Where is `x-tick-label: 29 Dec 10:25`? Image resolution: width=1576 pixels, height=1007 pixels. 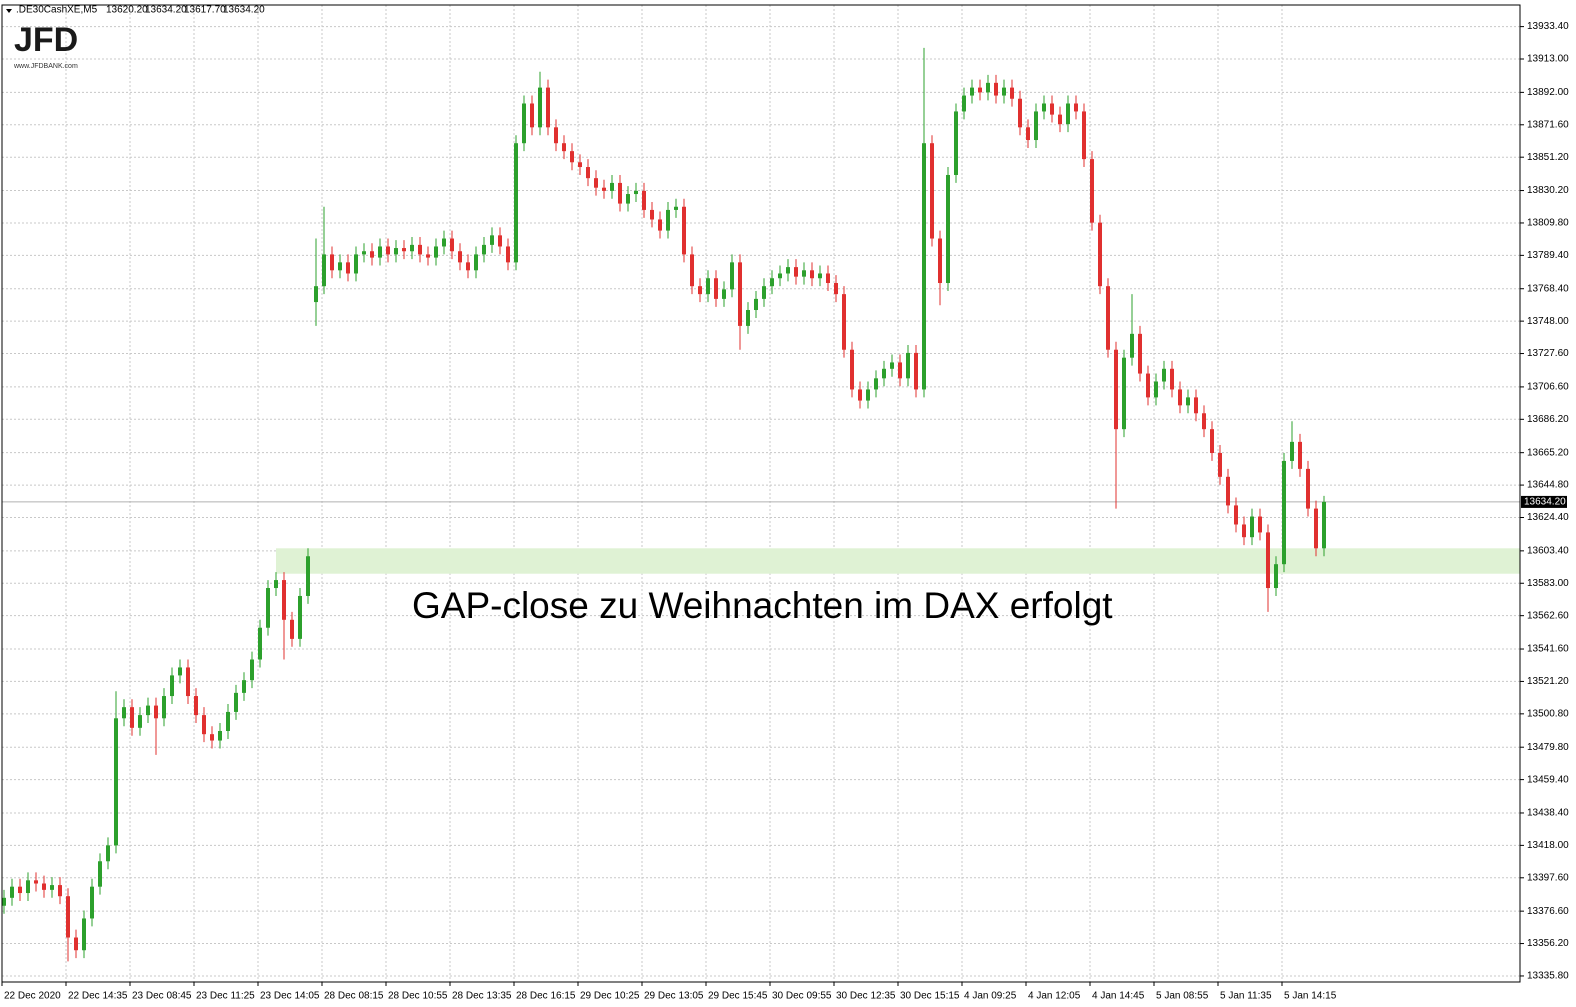 x-tick-label: 29 Dec 10:25 is located at coordinates (610, 996).